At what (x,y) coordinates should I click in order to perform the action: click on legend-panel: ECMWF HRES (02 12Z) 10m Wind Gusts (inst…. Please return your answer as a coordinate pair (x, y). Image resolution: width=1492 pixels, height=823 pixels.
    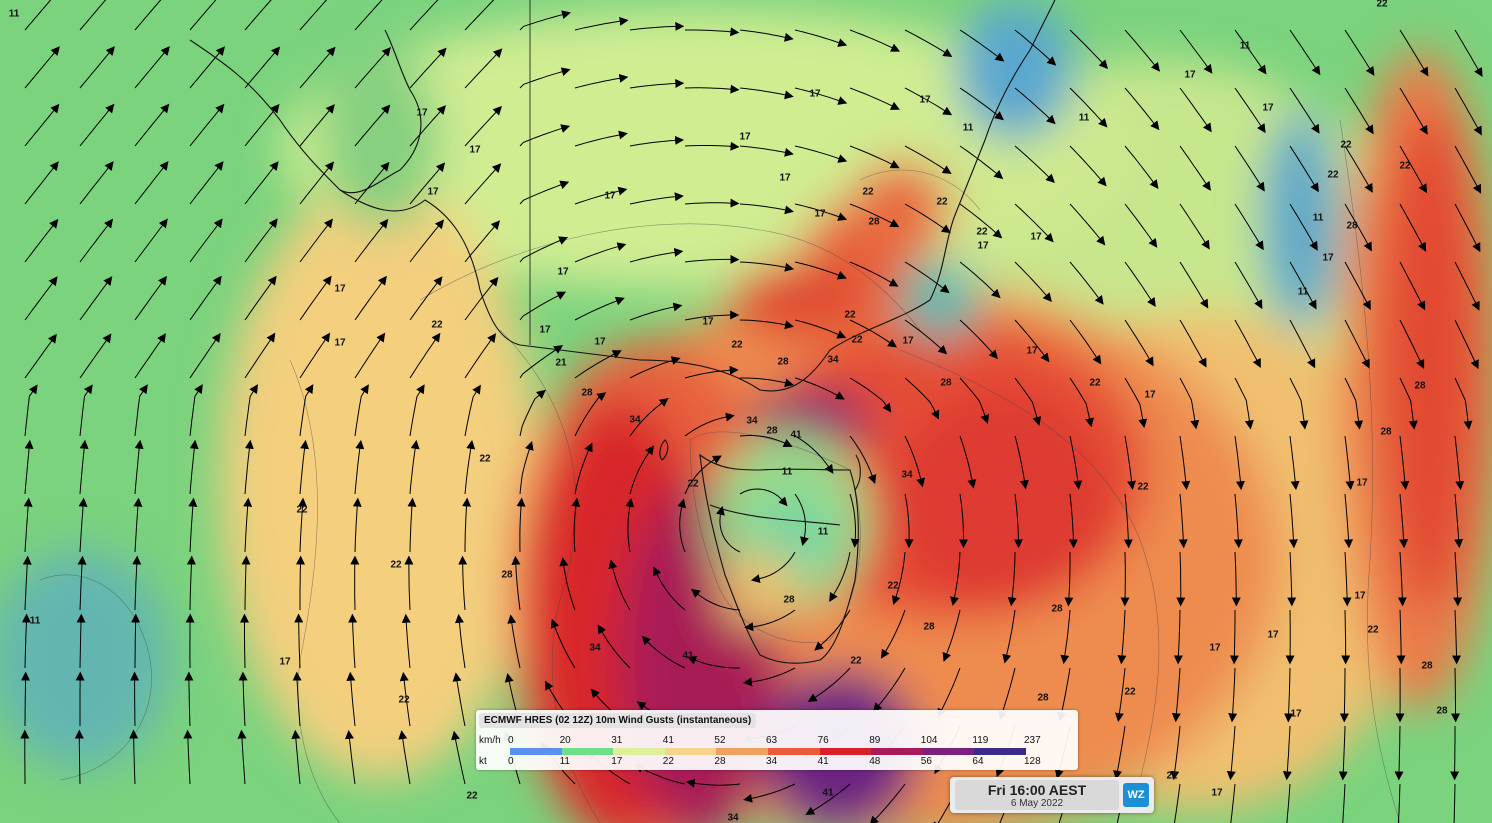
    Looking at the image, I should click on (777, 740).